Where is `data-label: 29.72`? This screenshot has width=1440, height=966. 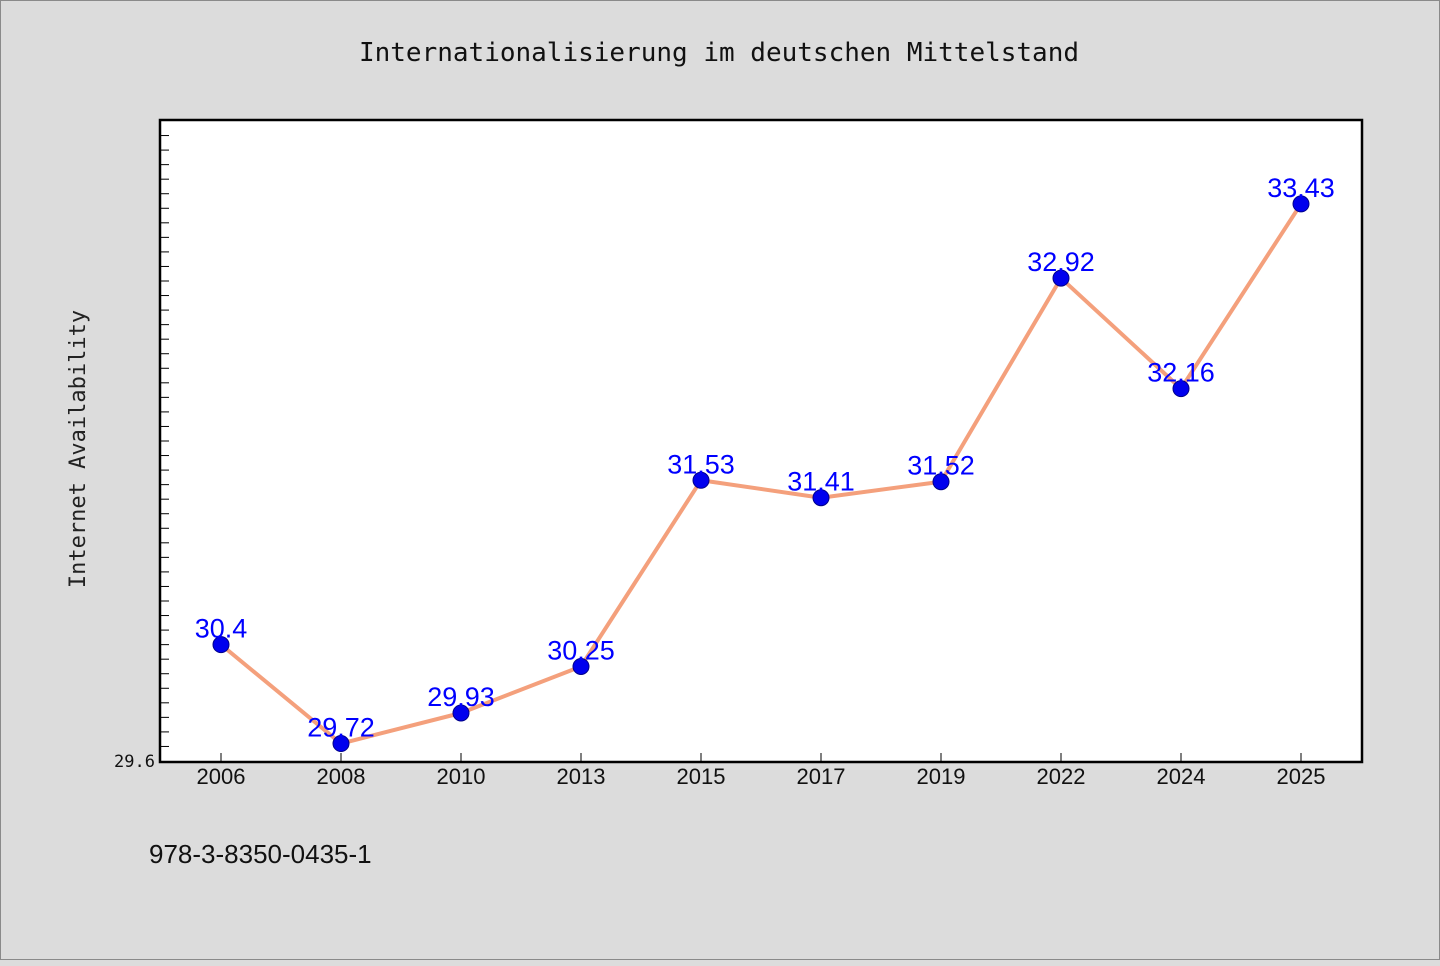 data-label: 29.72 is located at coordinates (341, 728).